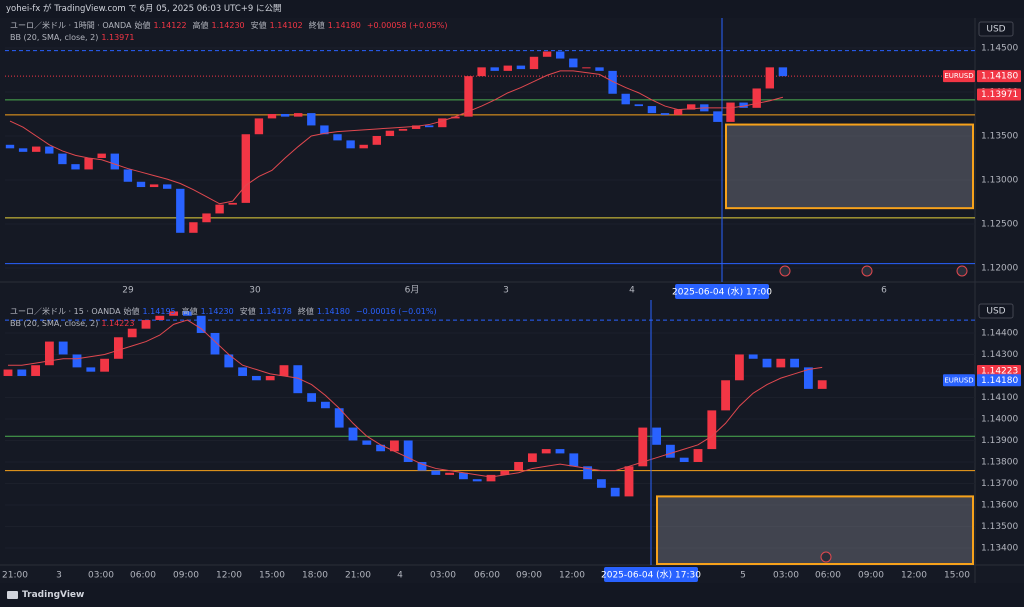  Describe the element at coordinates (59, 576) in the screenshot. I see `x-tick-label: 3` at that location.